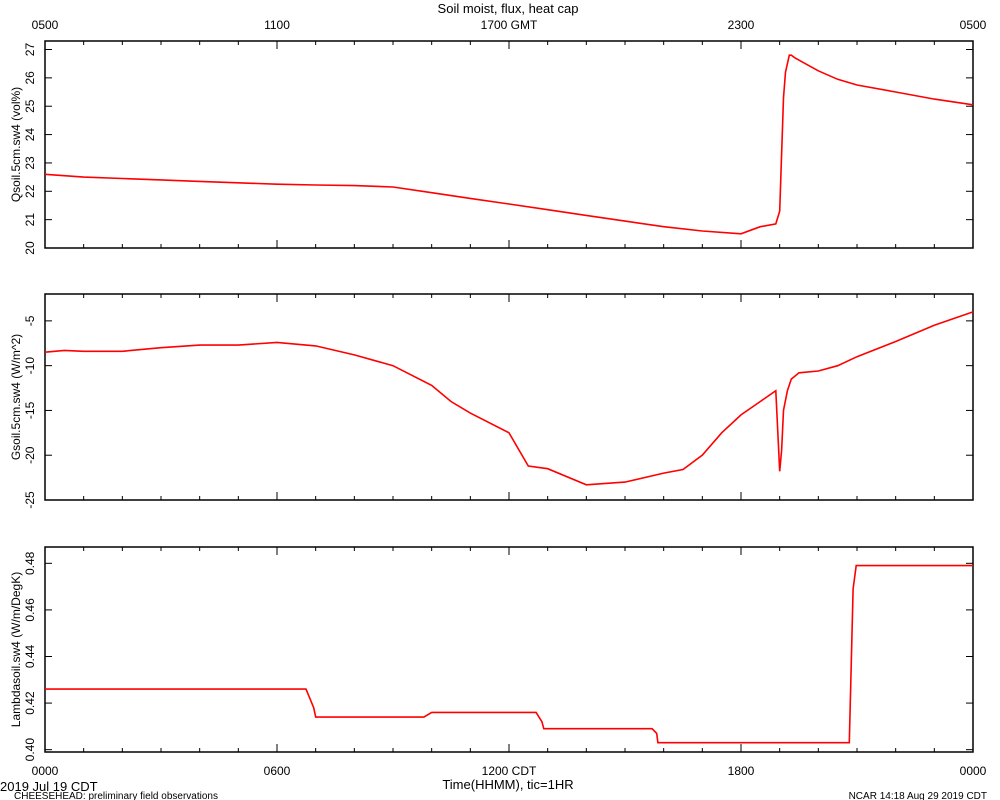 The image size is (1000, 800). What do you see at coordinates (741, 771) in the screenshot?
I see `bottom-tick-label: 1800` at bounding box center [741, 771].